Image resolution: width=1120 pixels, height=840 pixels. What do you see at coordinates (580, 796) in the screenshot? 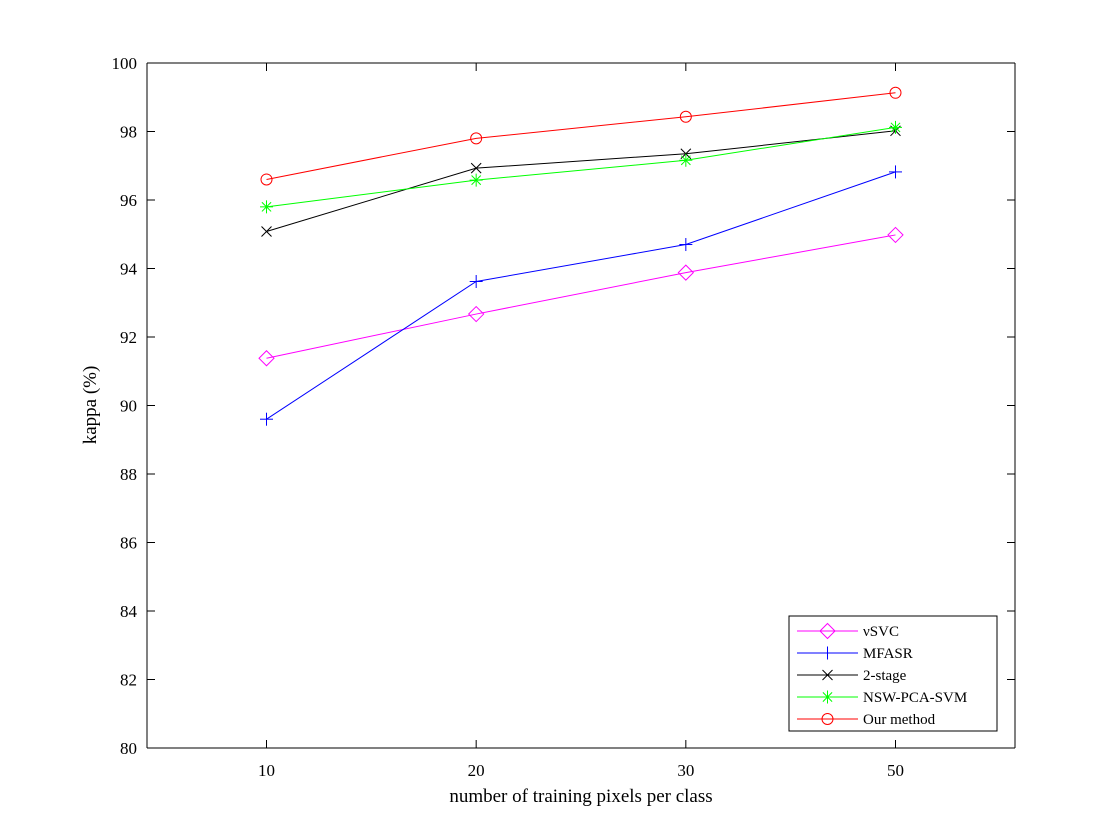
I see `x-axis-label: number of training pixels per class` at bounding box center [580, 796].